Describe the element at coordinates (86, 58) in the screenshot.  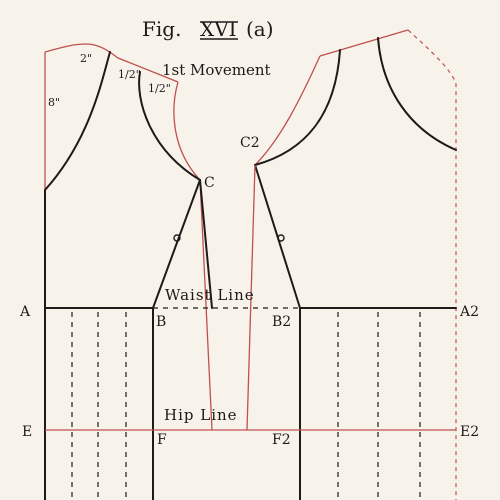
I see `measure-neck: 2"` at that location.